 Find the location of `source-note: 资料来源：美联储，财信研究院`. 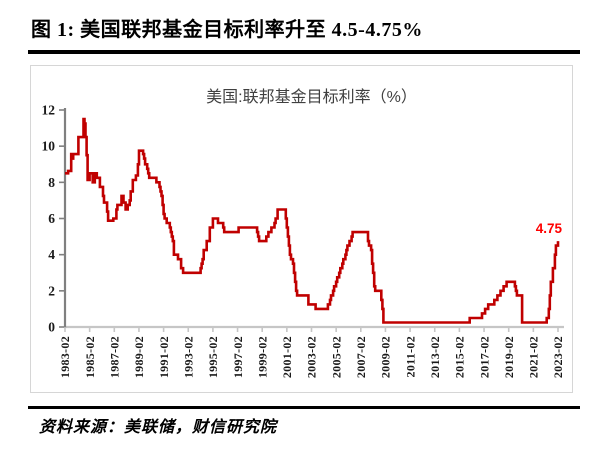

source-note: 资料来源：美联储，财信研究院 is located at coordinates (158, 427).